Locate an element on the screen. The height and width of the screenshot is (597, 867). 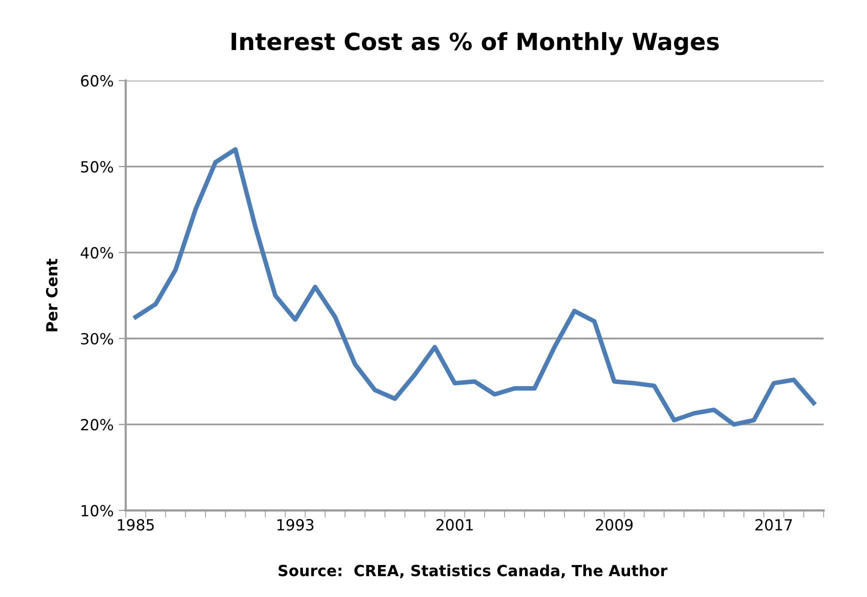
chart-title: Interest Cost as % of Monthly Wages is located at coordinates (475, 44).